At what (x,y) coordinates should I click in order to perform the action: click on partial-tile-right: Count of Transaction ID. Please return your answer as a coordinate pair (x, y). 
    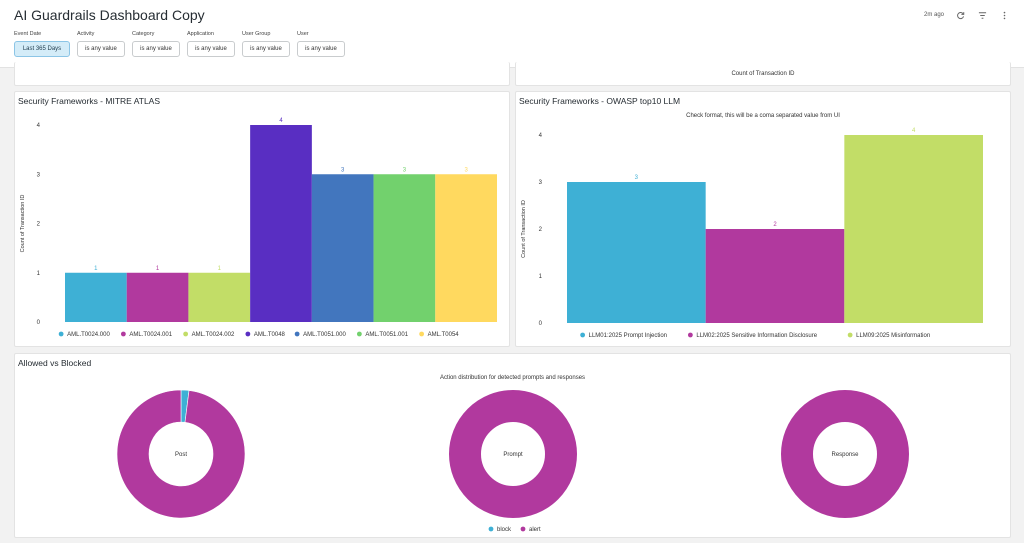
    Looking at the image, I should click on (763, 74).